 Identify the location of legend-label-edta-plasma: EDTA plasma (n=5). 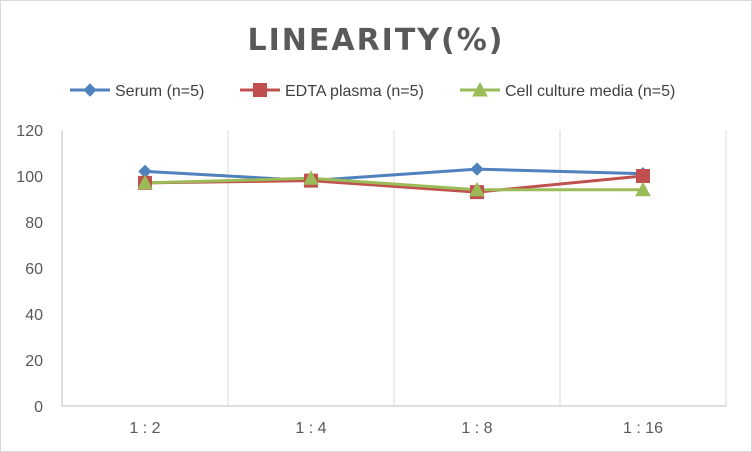
(354, 91).